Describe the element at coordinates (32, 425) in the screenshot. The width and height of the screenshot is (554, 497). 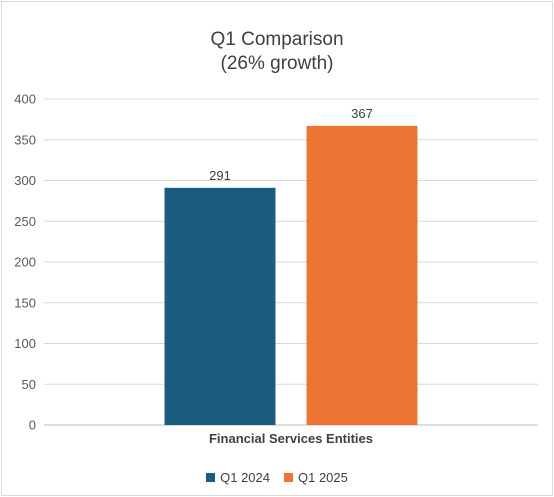
I see `y-tick-label: 0` at that location.